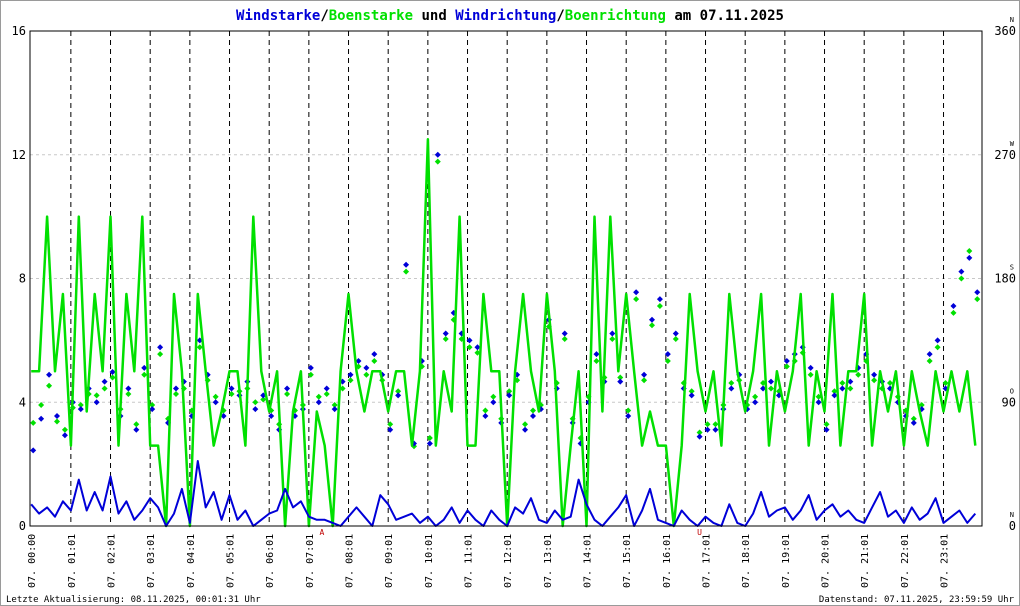 The height and width of the screenshot is (606, 1020). What do you see at coordinates (707, 561) in the screenshot?
I see `x-tick-label: 07. 17:01` at bounding box center [707, 561].